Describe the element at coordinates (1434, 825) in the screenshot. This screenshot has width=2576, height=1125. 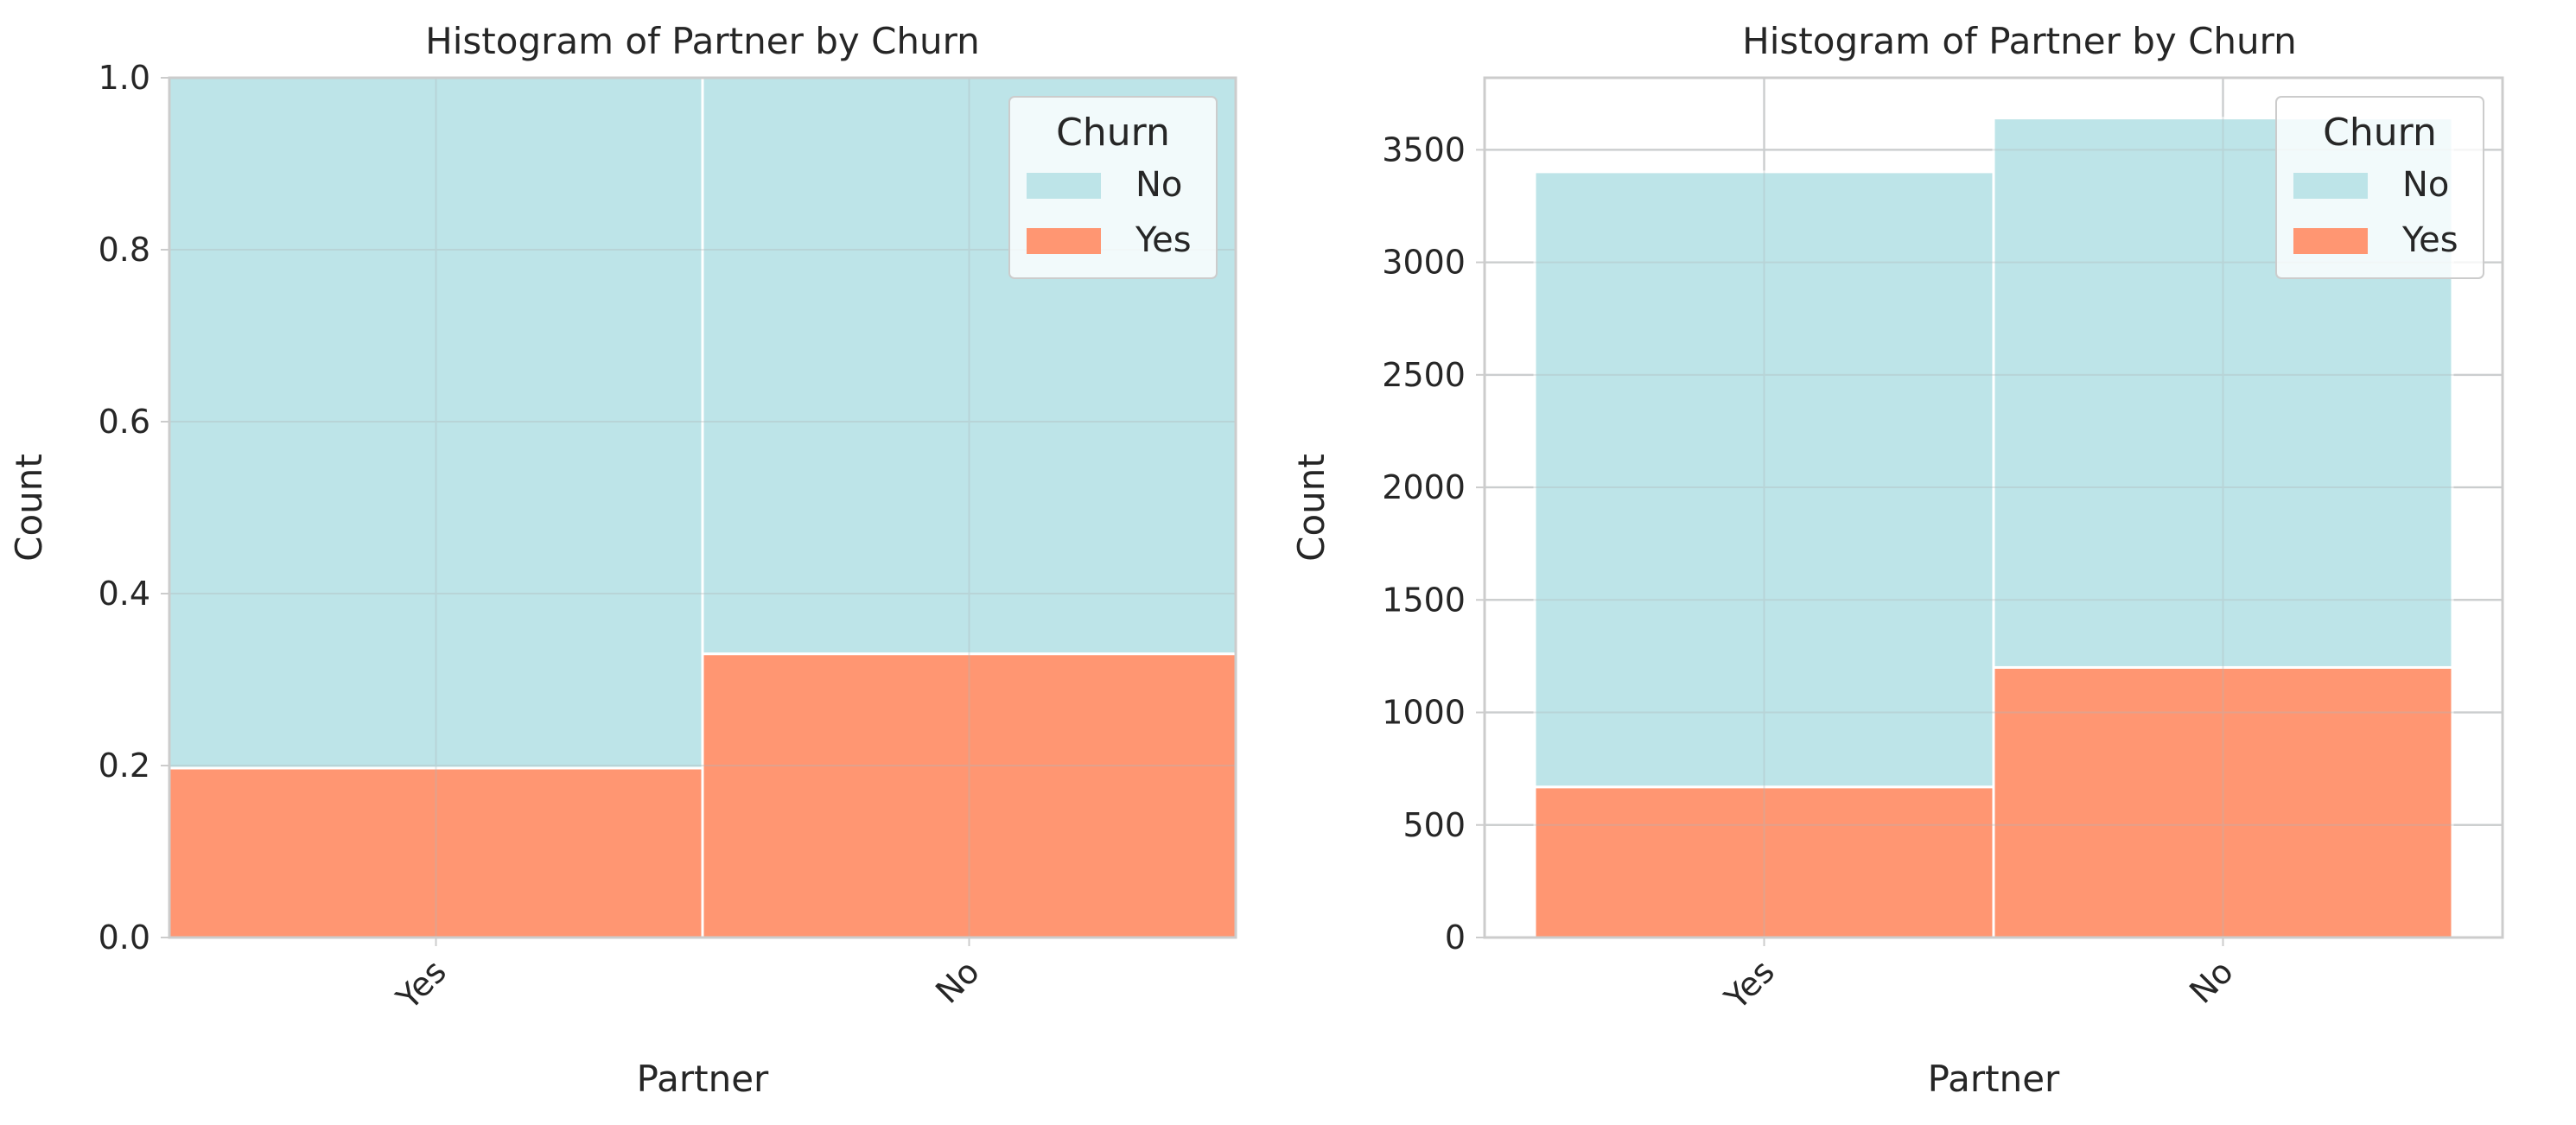
I see `y-tick-label: 500` at that location.